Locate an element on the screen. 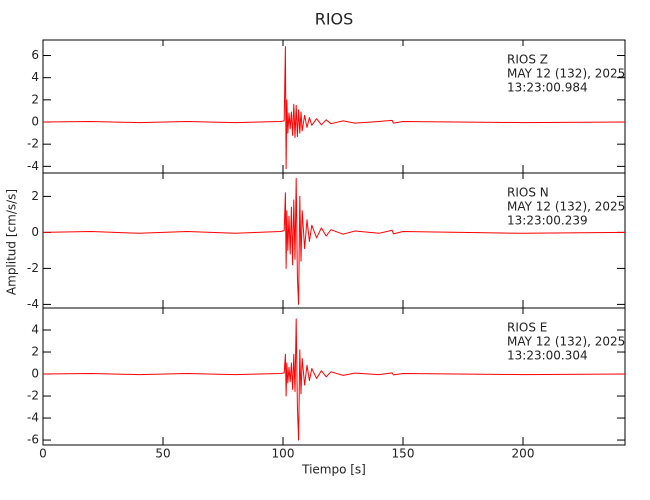 Image resolution: width=650 pixels, height=500 pixels. x-axis-label: Tiempo [s] is located at coordinates (333, 470).